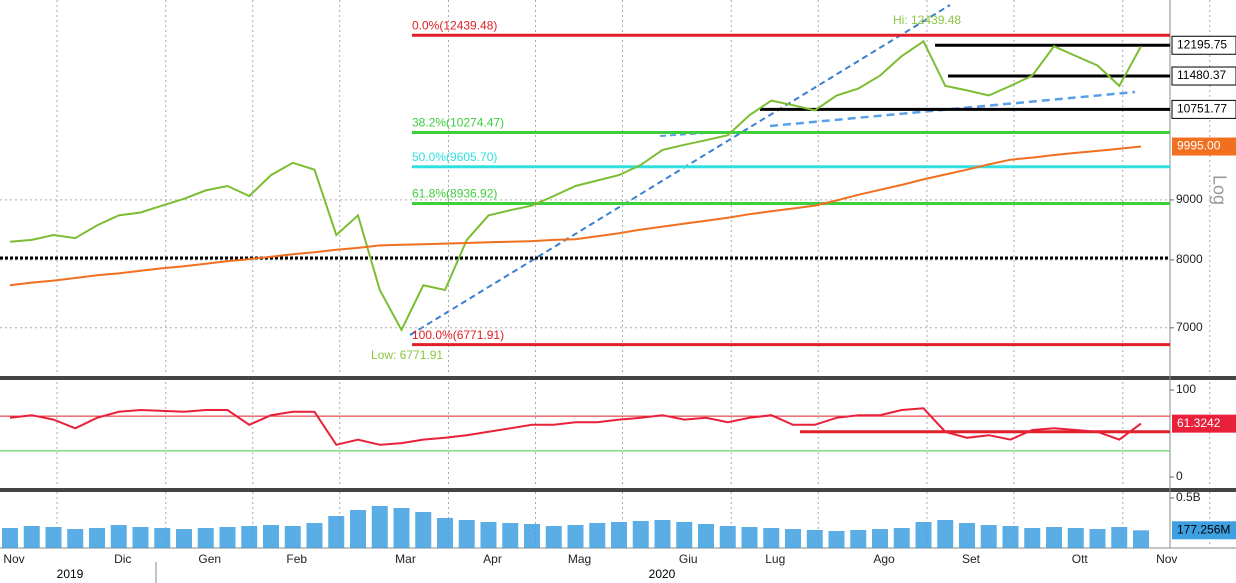 This screenshot has height=583, width=1236. I want to click on y-tick-label: 7000, so click(1189, 327).